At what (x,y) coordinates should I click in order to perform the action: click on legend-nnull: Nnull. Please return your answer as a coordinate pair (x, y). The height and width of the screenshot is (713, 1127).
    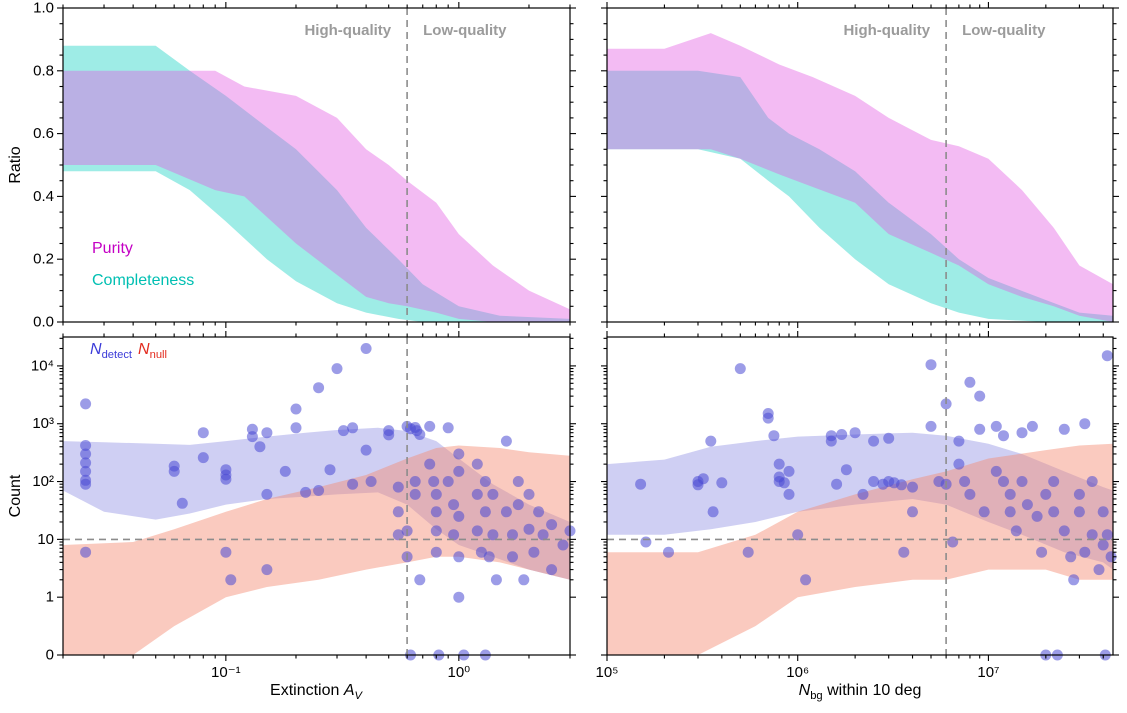
    Looking at the image, I should click on (153, 351).